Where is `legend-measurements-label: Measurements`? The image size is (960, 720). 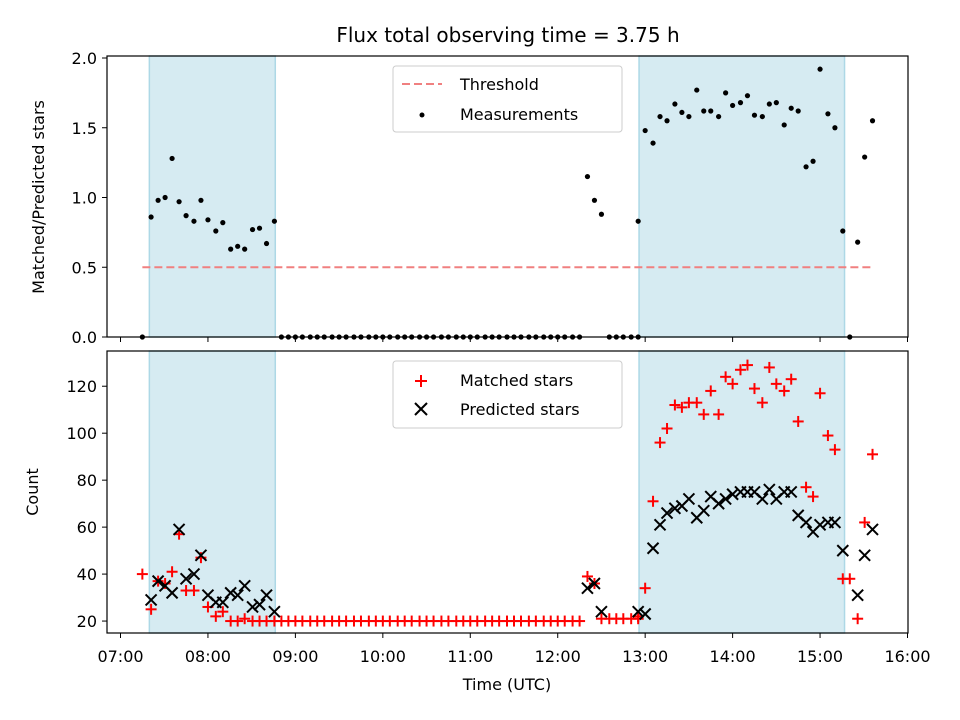 legend-measurements-label: Measurements is located at coordinates (519, 114).